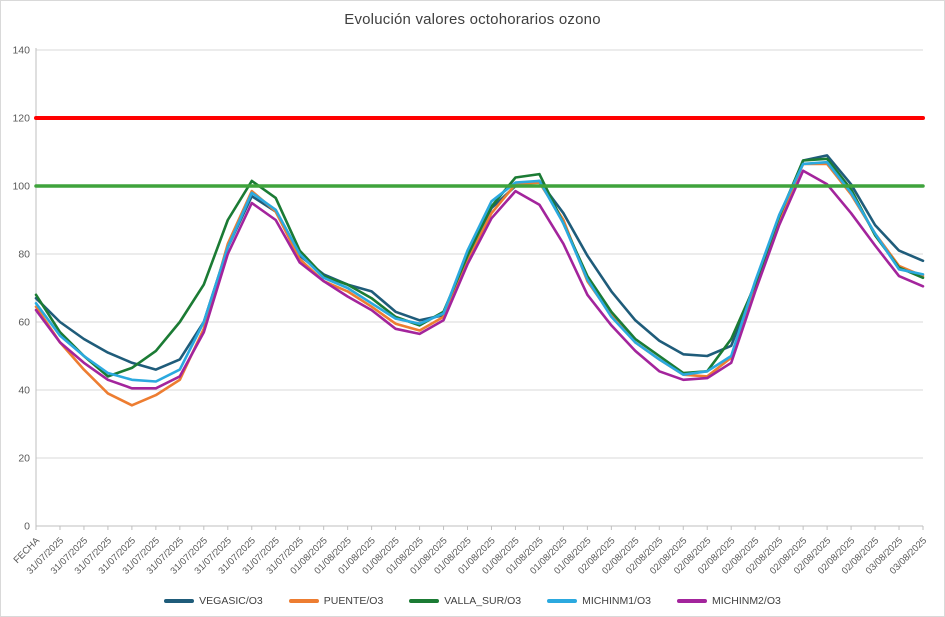  I want to click on y-axis-label: 80, so click(24, 255).